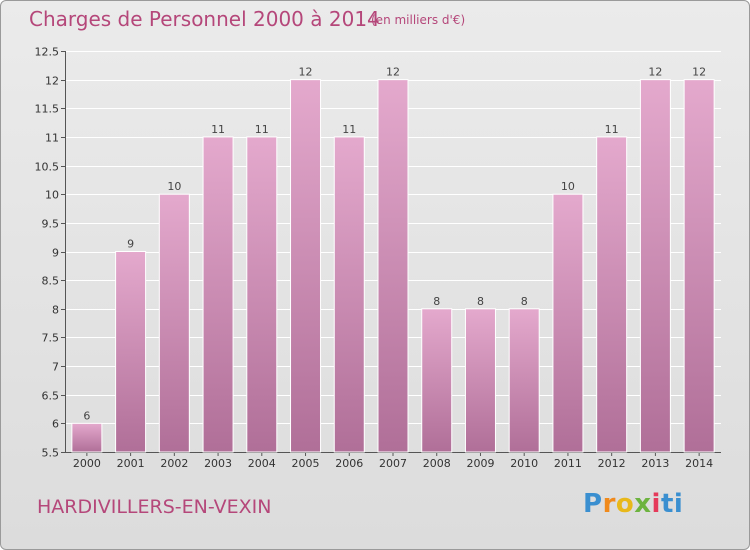  I want to click on y-tick-label: 12.5, so click(47, 52).